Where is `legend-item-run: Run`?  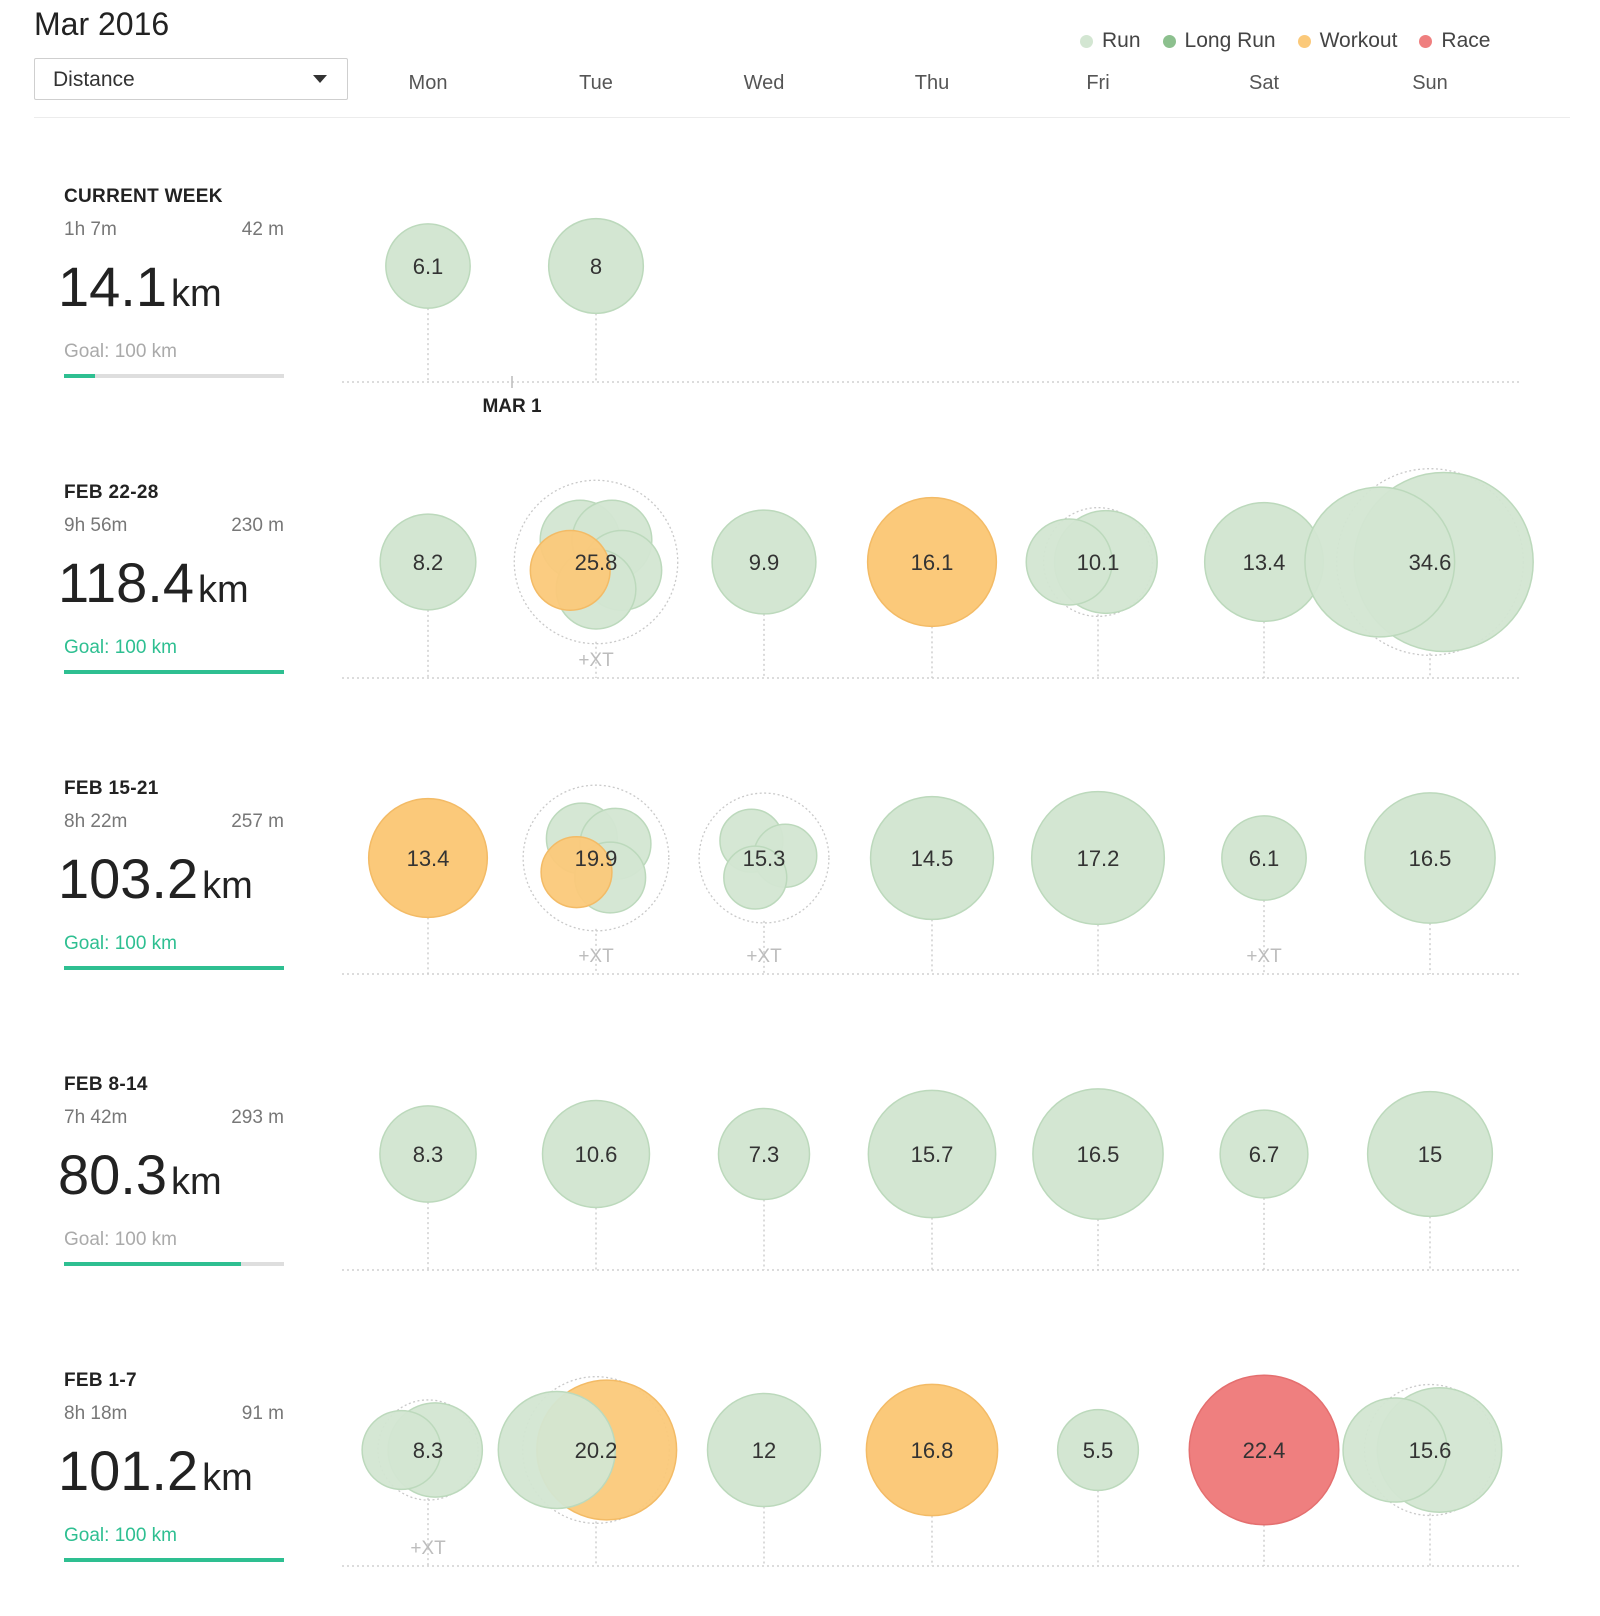 legend-item-run: Run is located at coordinates (1110, 41).